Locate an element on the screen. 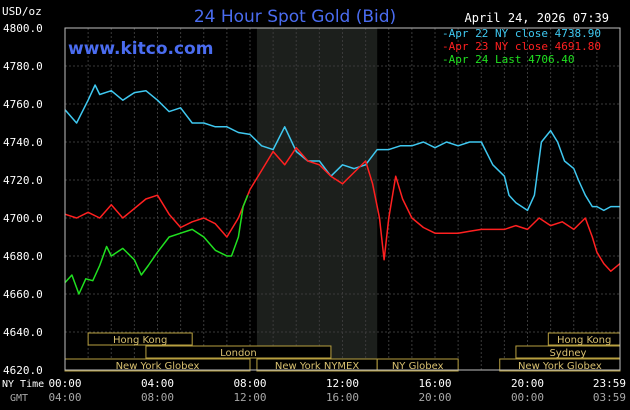  y-tick-label: 4680.0 is located at coordinates (23, 256).